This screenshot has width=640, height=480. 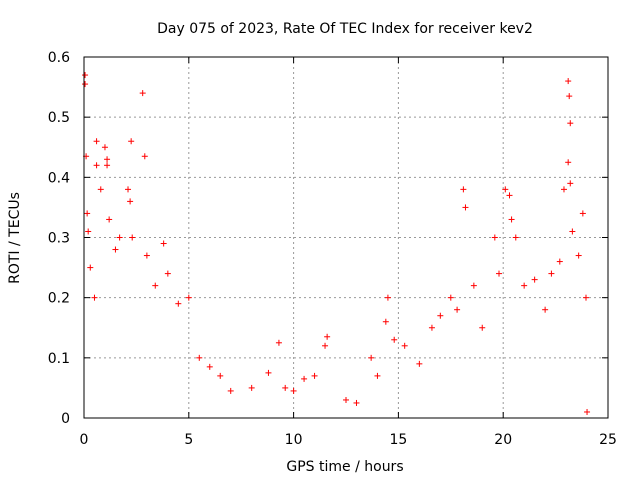 I want to click on y-tick-label: 0.5, so click(x=59, y=118).